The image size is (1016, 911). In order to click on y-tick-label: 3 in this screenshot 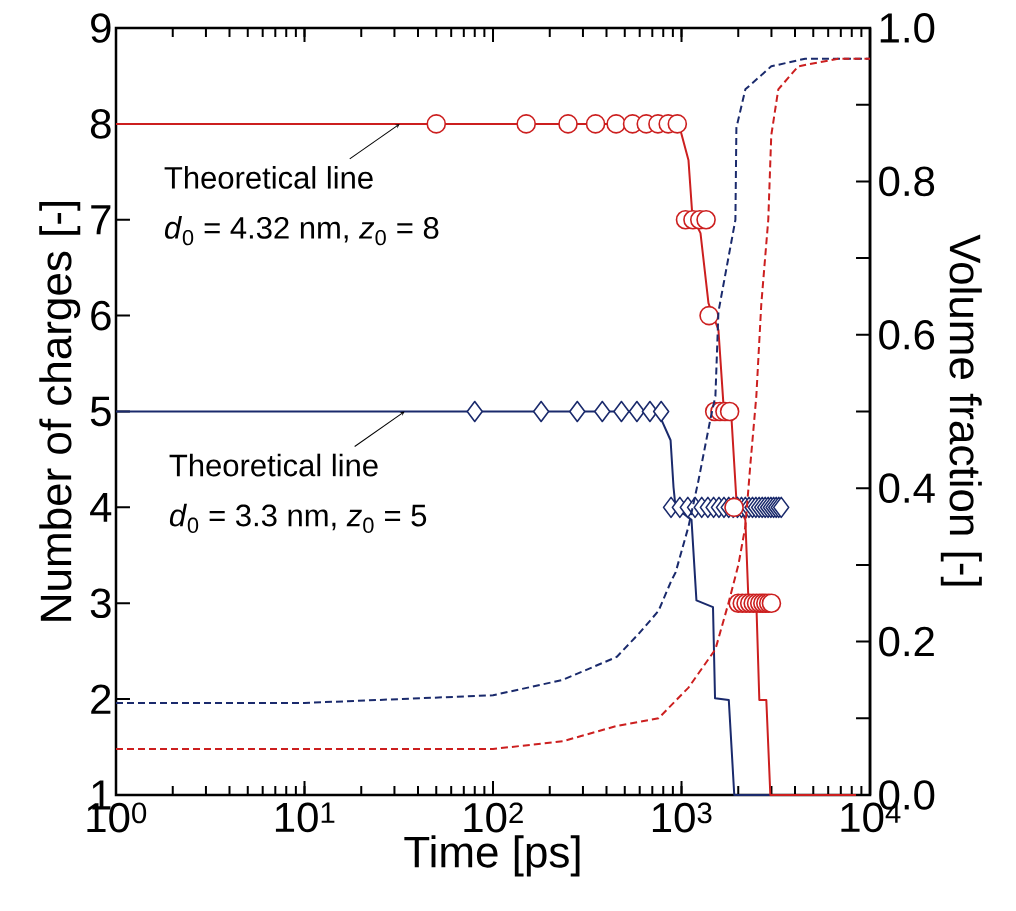, I will do `click(100, 603)`.